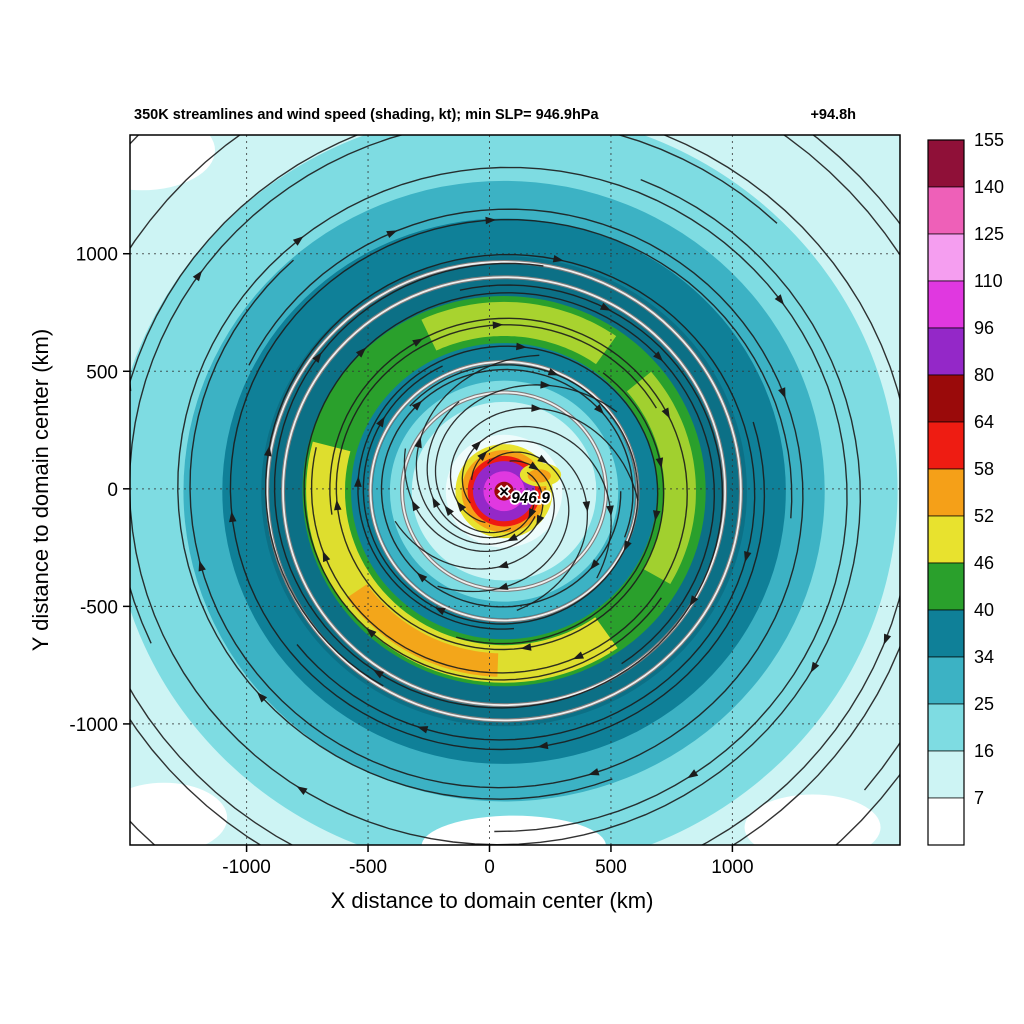  I want to click on colorbar-label: 52, so click(984, 516).